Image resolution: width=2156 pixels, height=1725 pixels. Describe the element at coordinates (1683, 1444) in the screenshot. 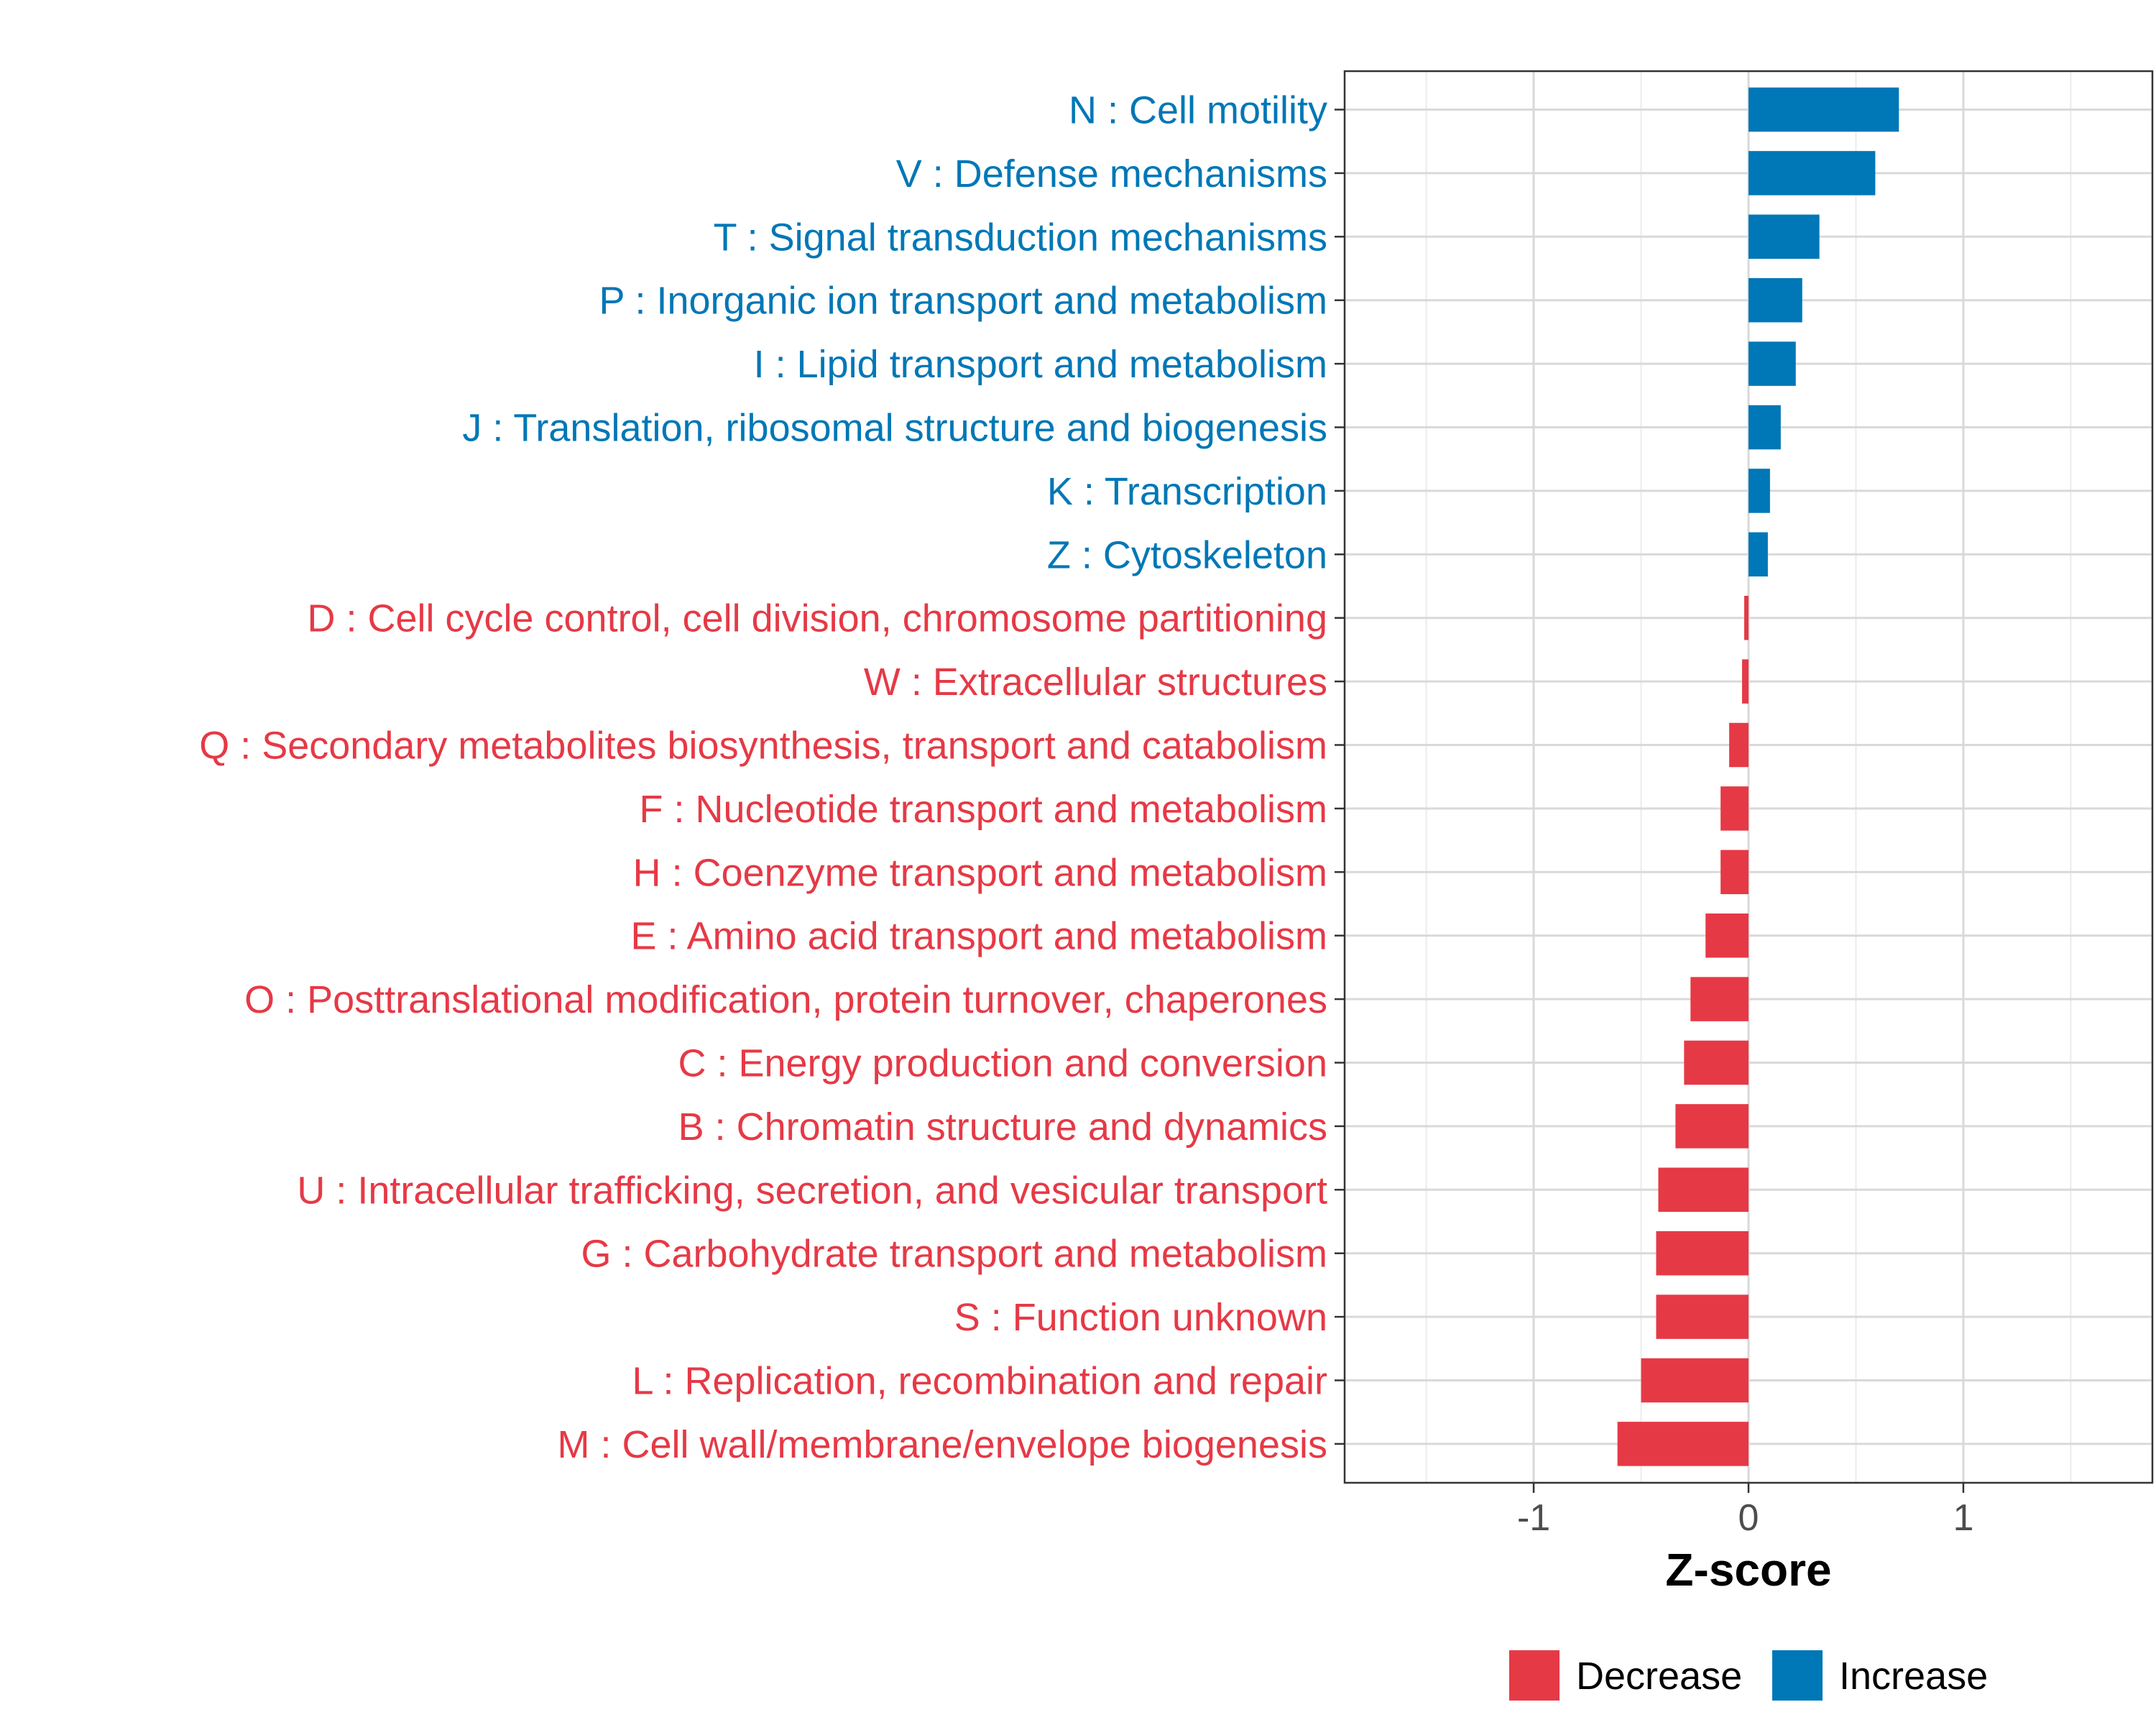

I see `bar-m` at that location.